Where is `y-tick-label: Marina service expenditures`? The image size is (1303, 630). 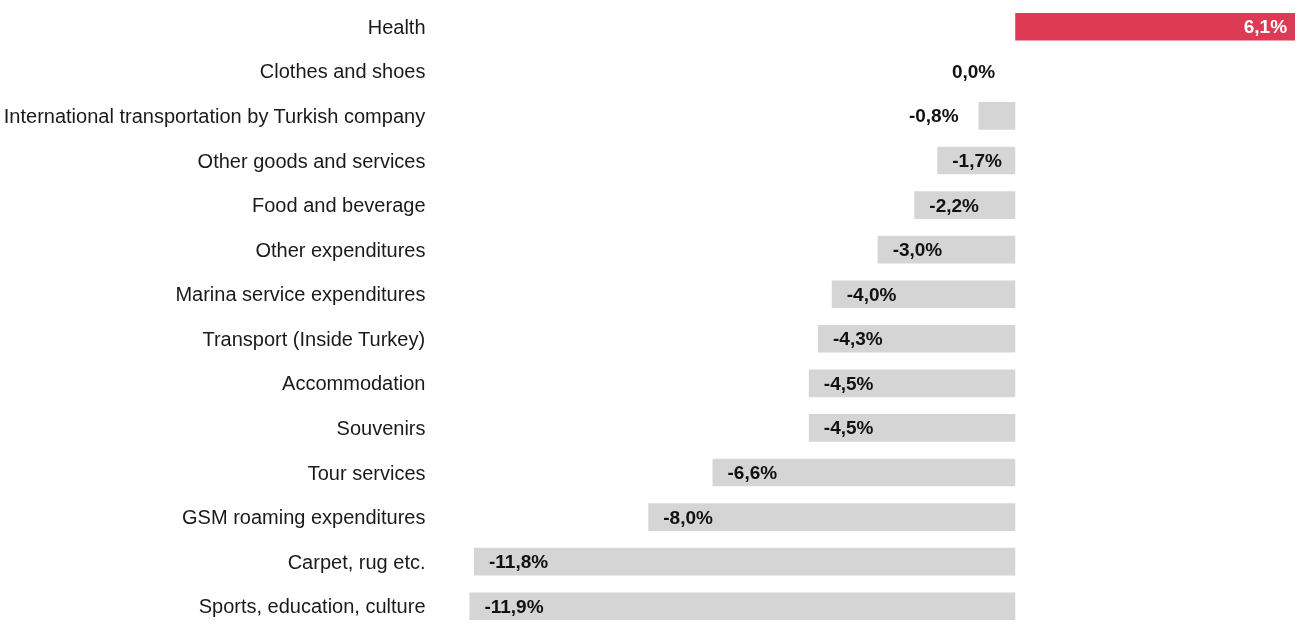 y-tick-label: Marina service expenditures is located at coordinates (300, 294).